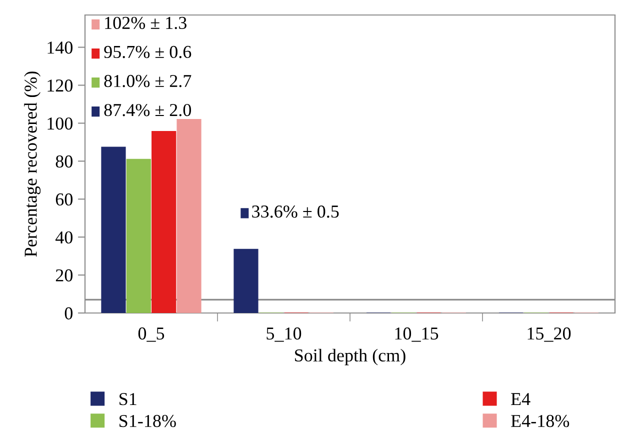 Image resolution: width=617 pixels, height=447 pixels. Describe the element at coordinates (68, 313) in the screenshot. I see `y-tick-label: 0` at that location.